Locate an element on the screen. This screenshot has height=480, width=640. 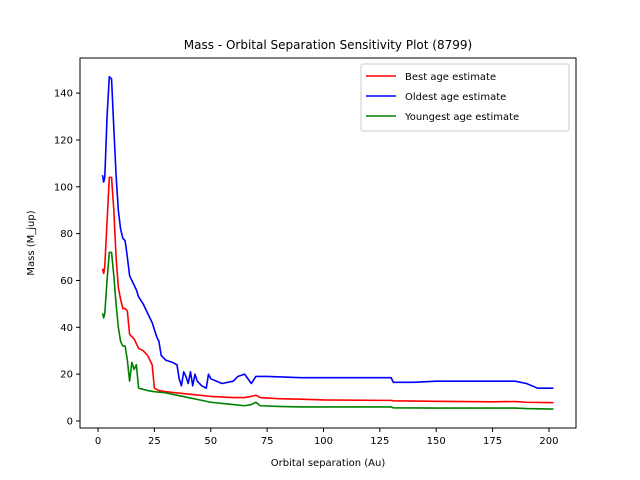
y-tick-label: 140 is located at coordinates (63, 94).